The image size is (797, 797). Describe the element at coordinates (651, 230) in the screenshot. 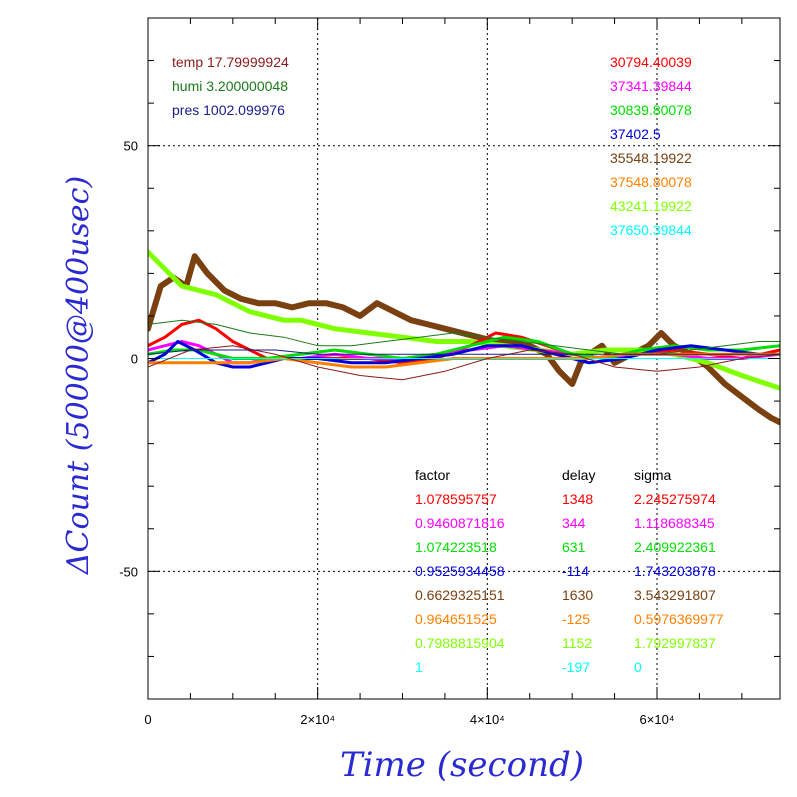

I see `right-label-8: 37650.39844` at that location.